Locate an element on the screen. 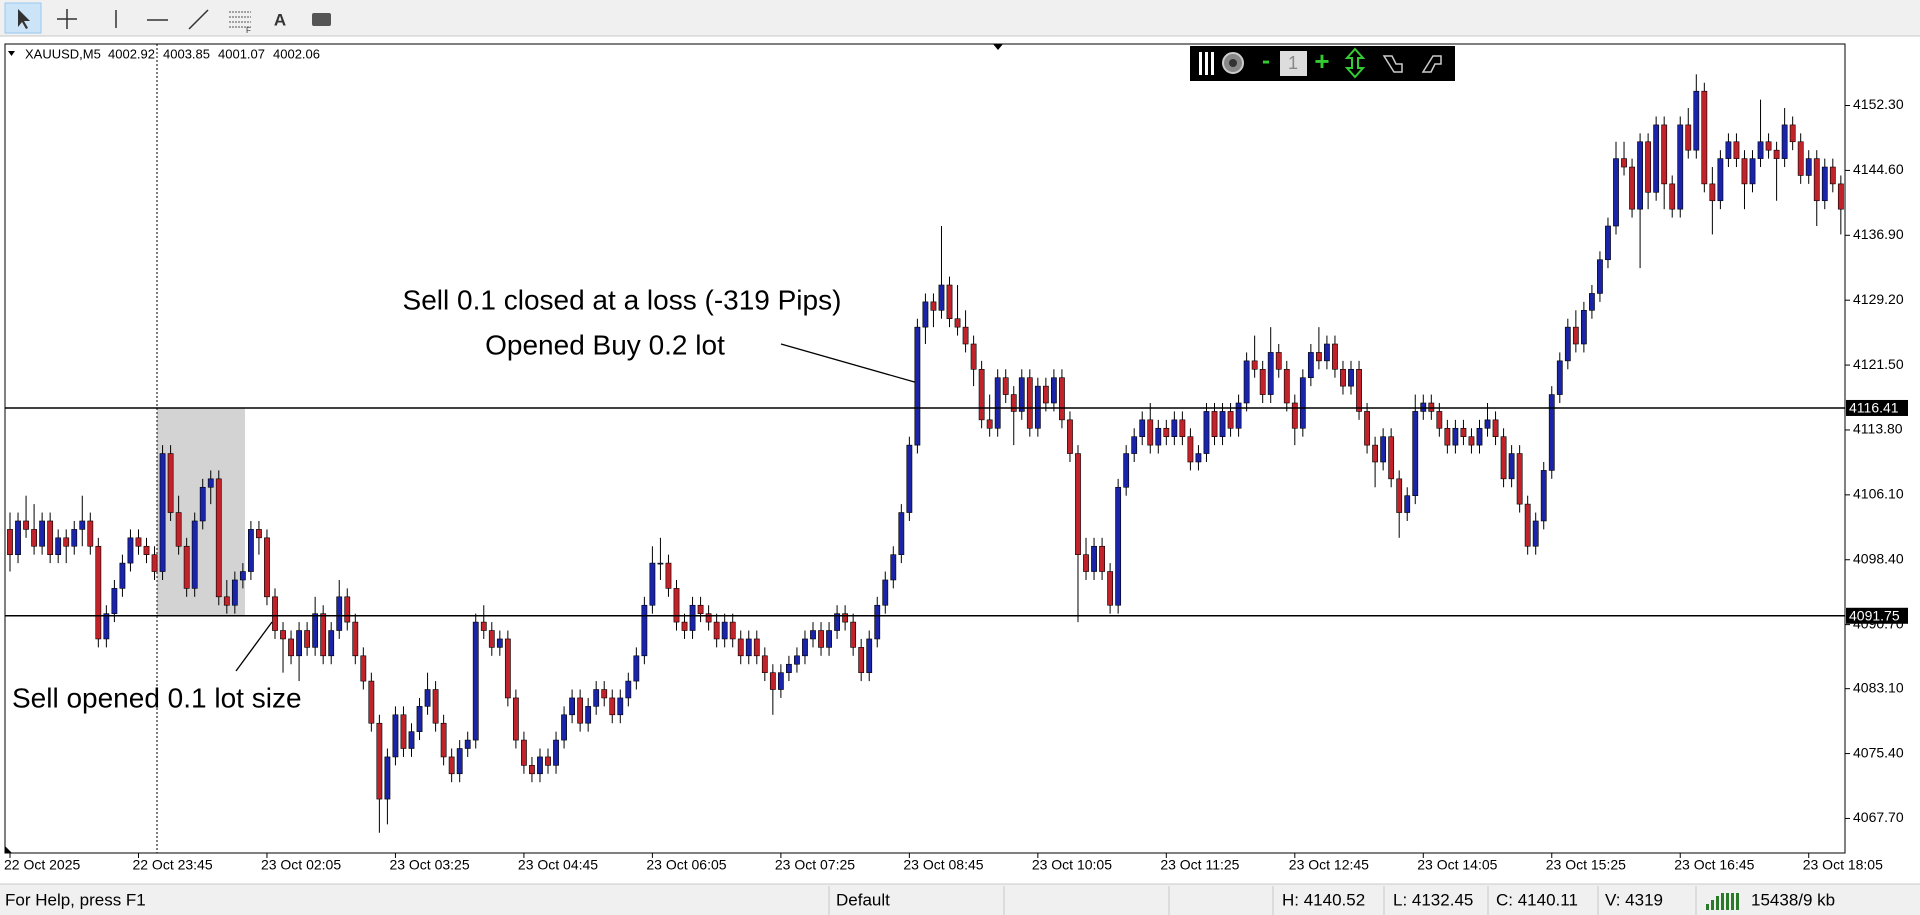 The width and height of the screenshot is (1920, 915). status-bar is located at coordinates (960, 899).